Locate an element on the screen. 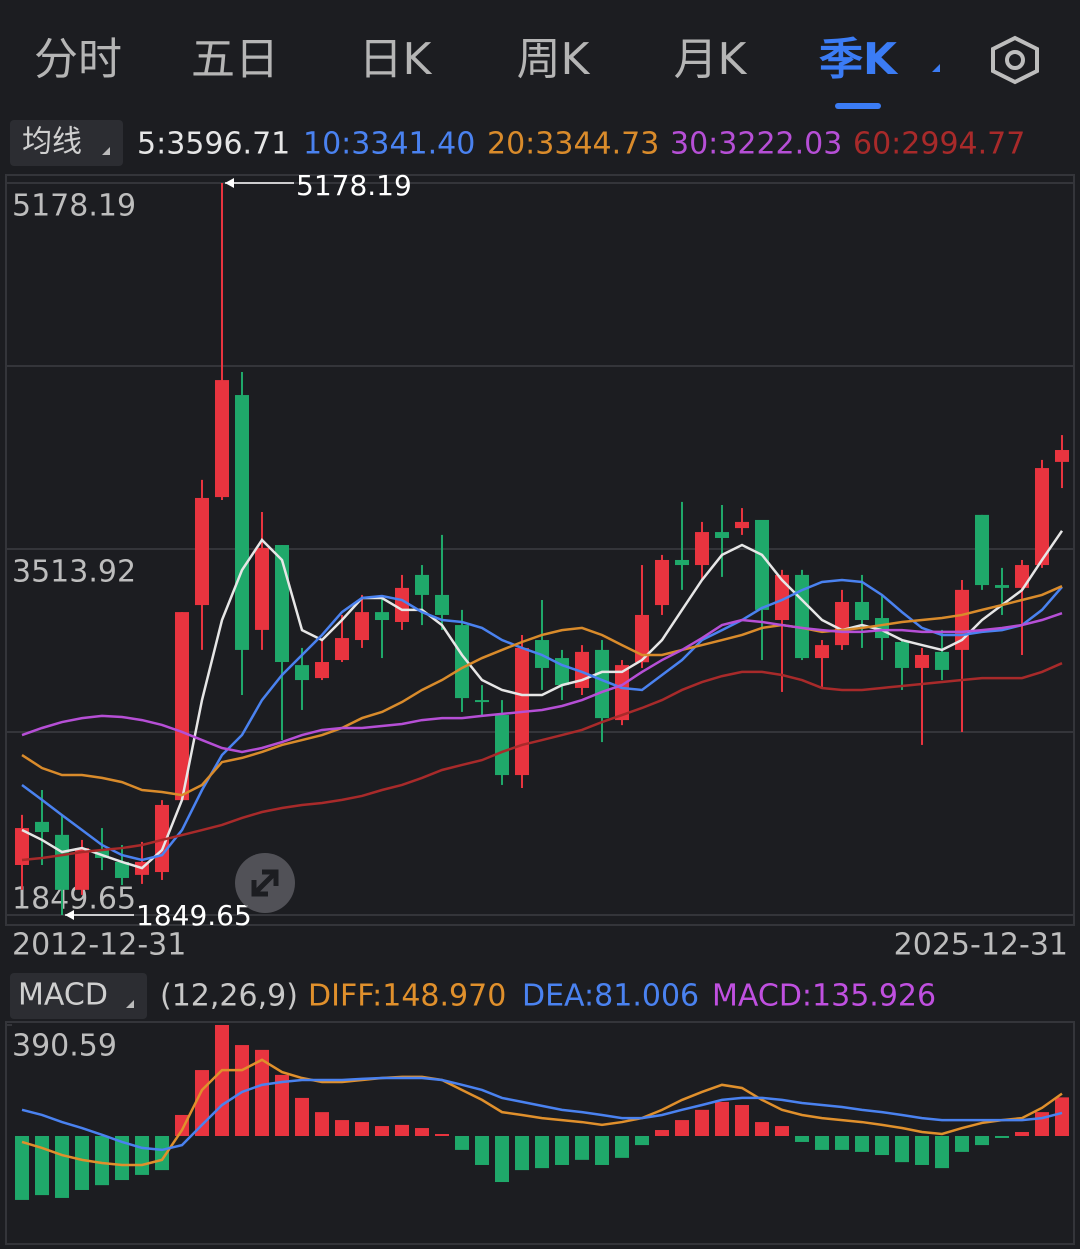 The height and width of the screenshot is (1249, 1080). macd-selector: MACD is located at coordinates (63, 995).